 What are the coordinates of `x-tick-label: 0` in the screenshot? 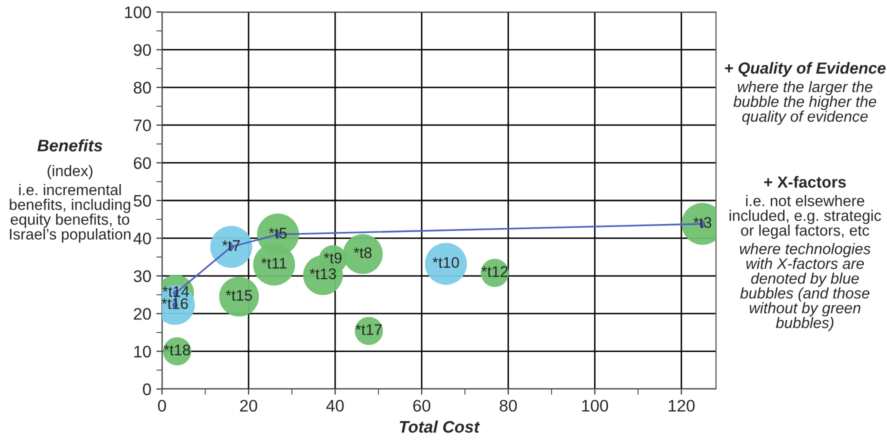 It's located at (162, 406).